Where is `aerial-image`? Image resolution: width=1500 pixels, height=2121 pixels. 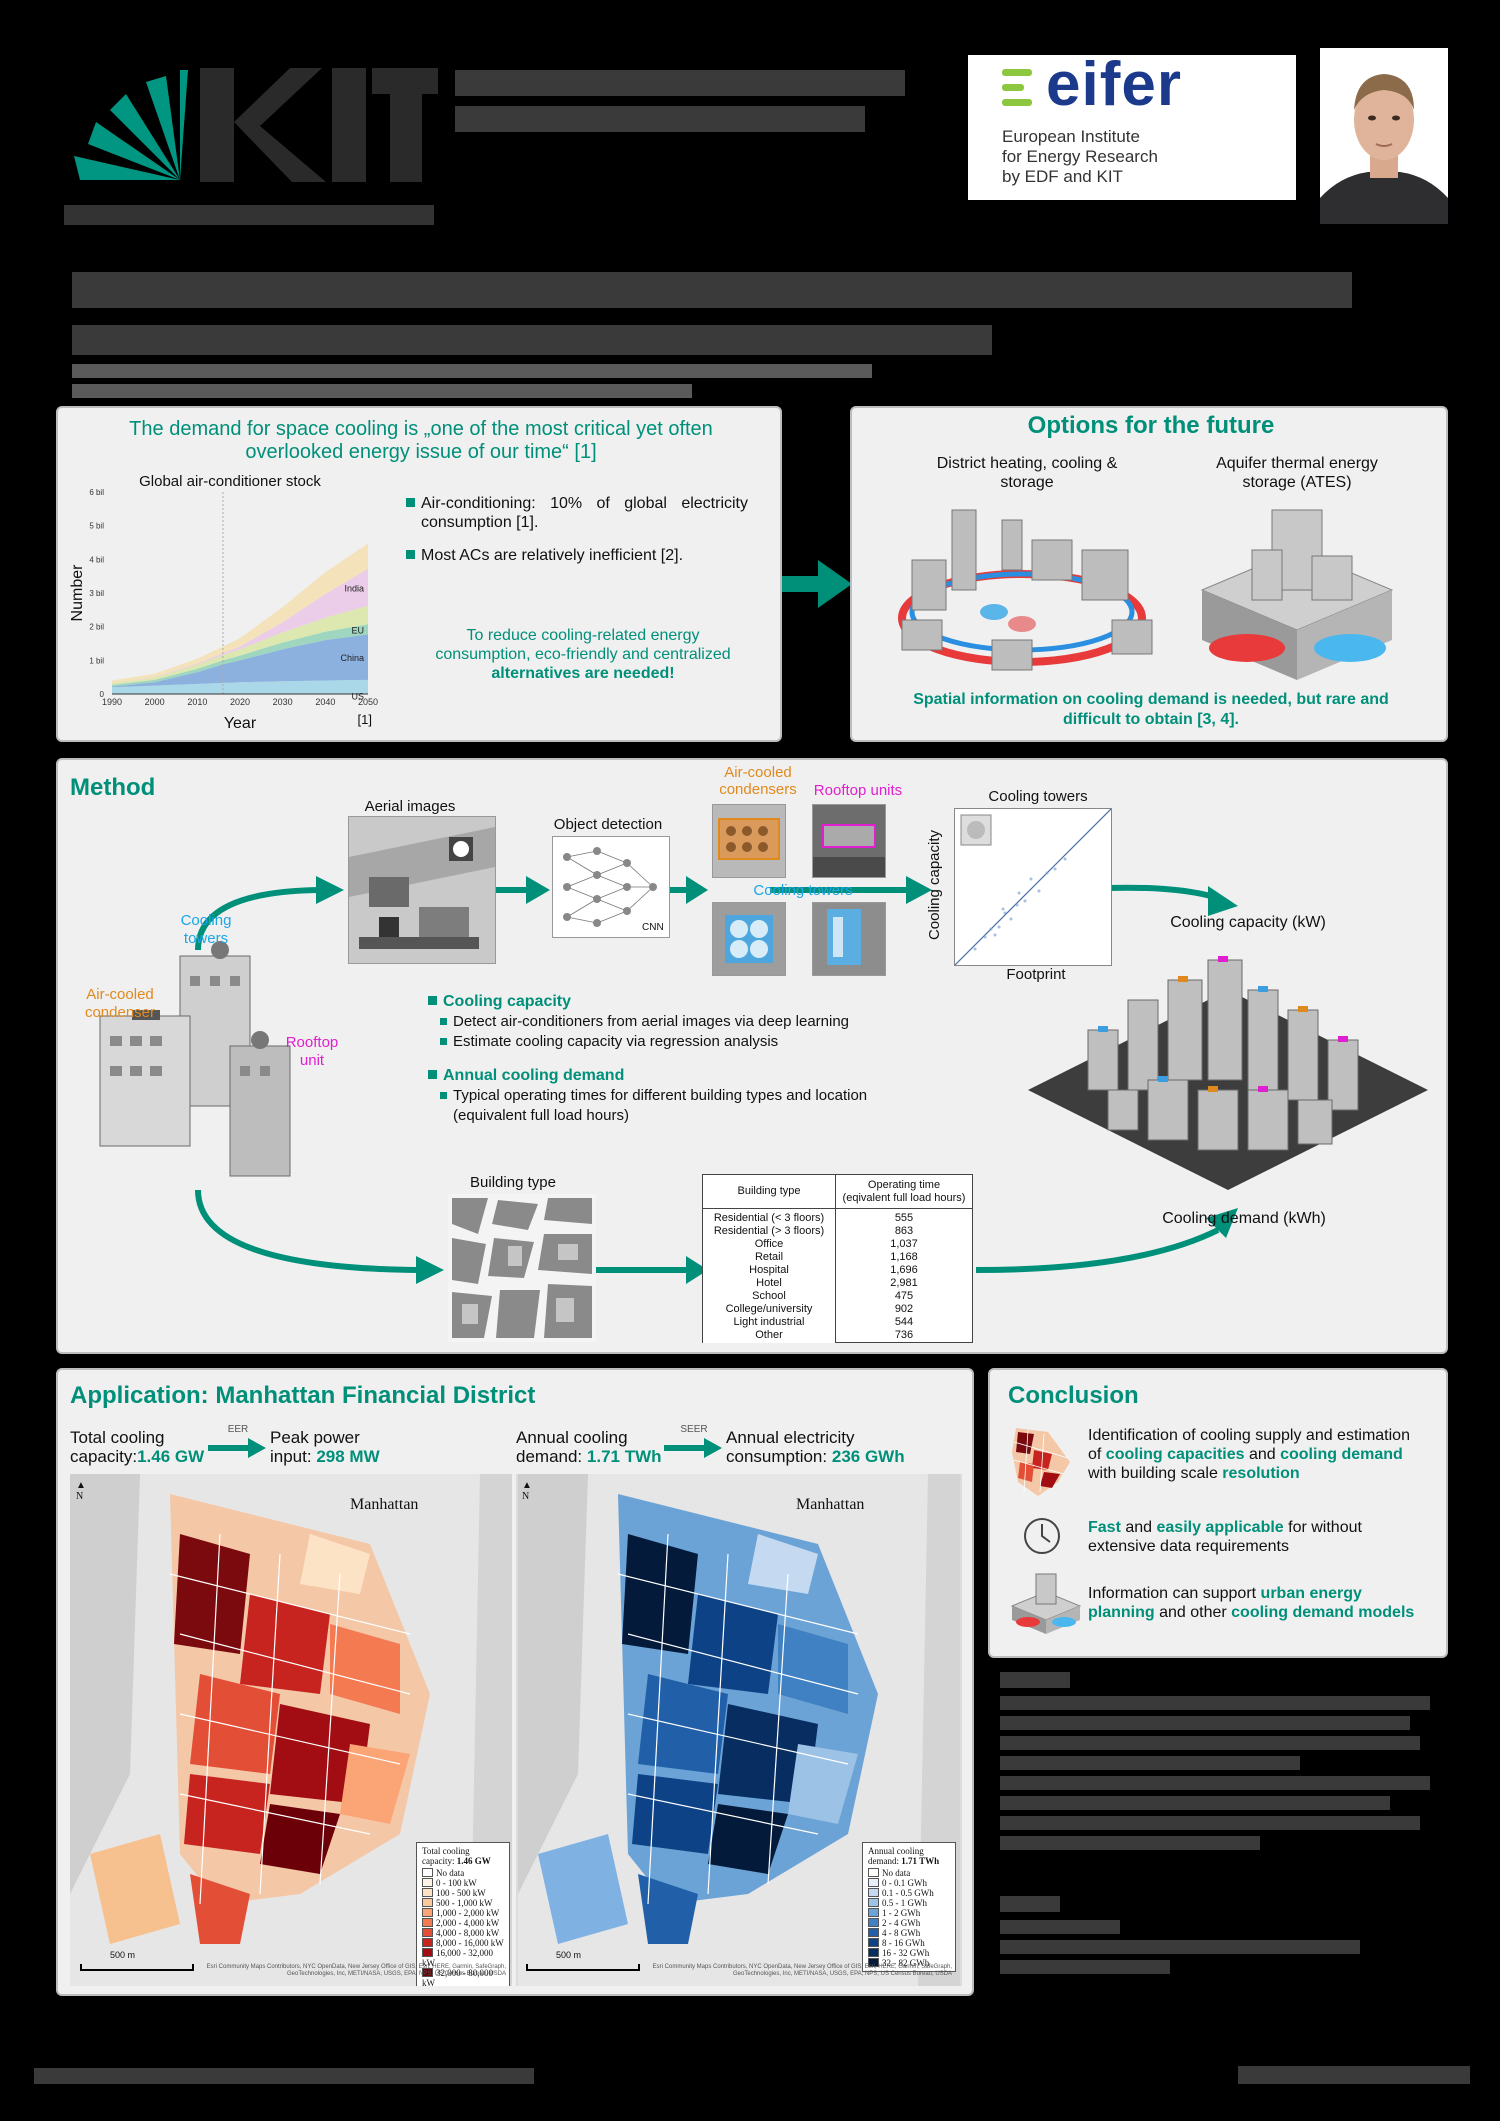 aerial-image is located at coordinates (422, 890).